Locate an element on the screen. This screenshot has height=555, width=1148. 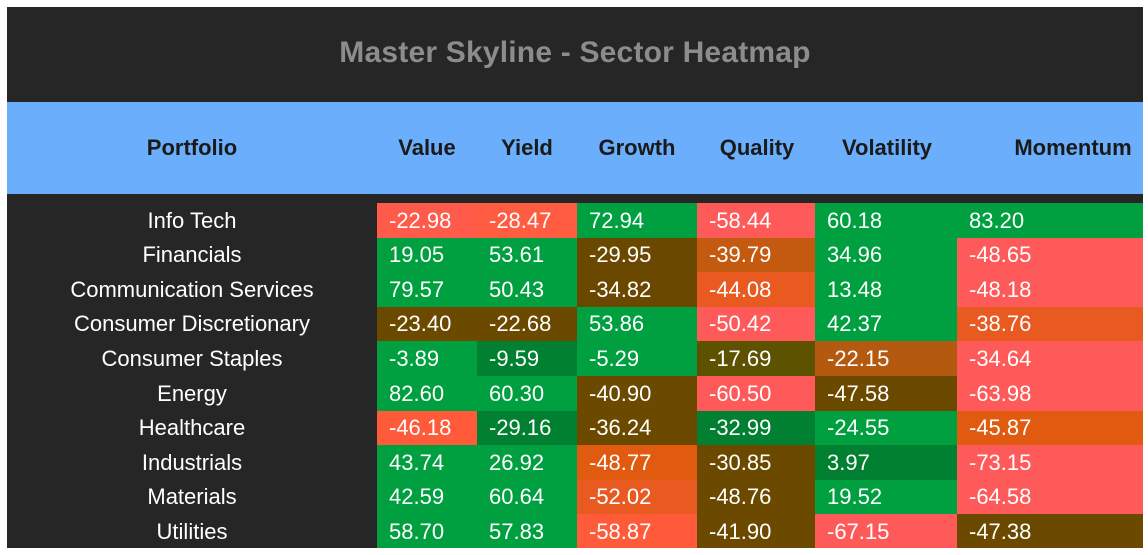
heatmap-cell: 13.48 is located at coordinates (886, 290).